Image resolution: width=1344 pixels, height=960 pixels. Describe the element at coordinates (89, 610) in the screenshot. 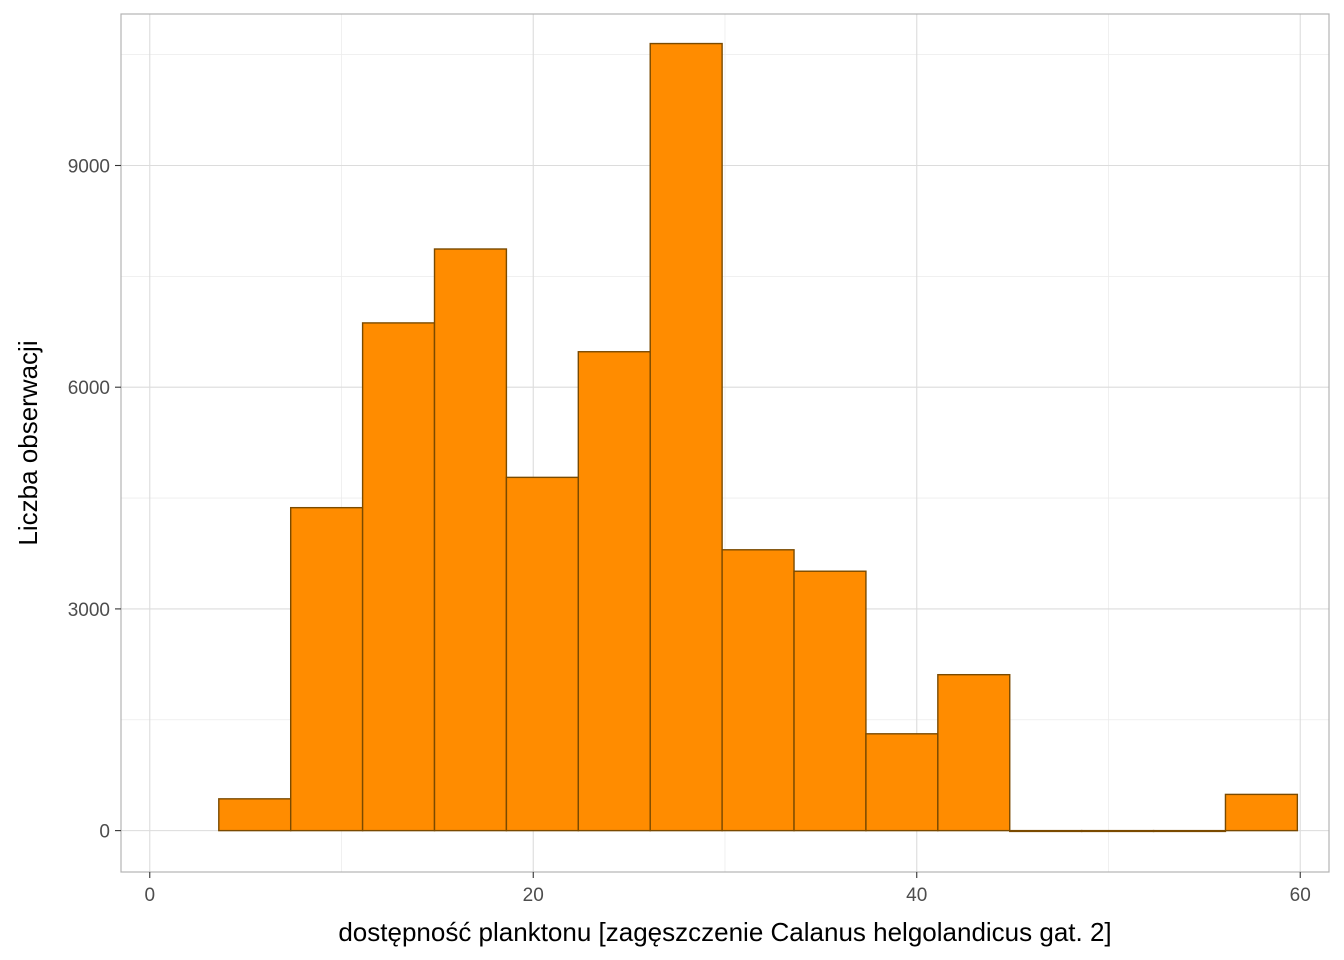

I see `y-tick-label: 3000` at that location.